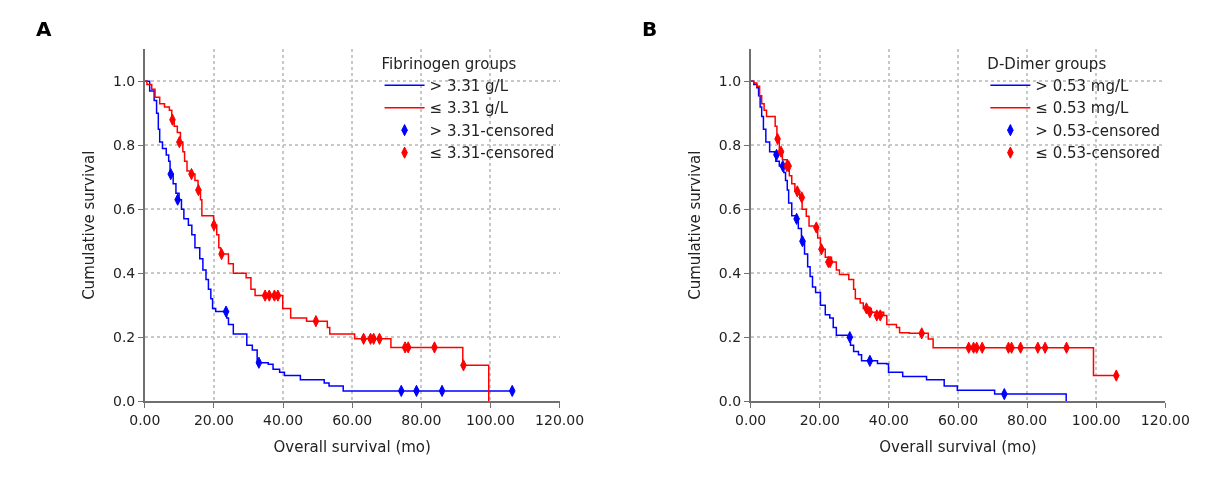 The height and width of the screenshot is (486, 1226). I want to click on text: B, so click(650, 29).